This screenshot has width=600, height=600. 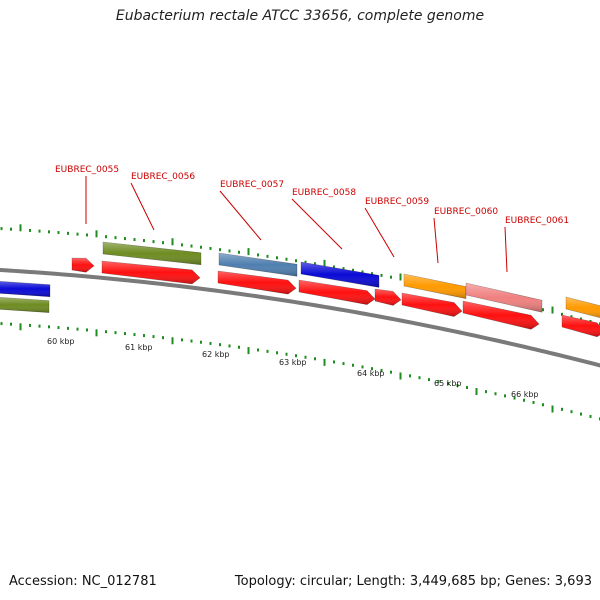 I want to click on gene-label: EUBREC_0060, so click(x=466, y=212).